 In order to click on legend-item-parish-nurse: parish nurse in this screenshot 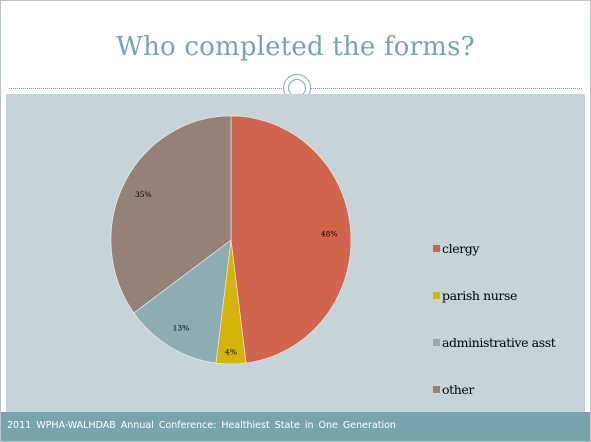, I will do `click(475, 295)`.